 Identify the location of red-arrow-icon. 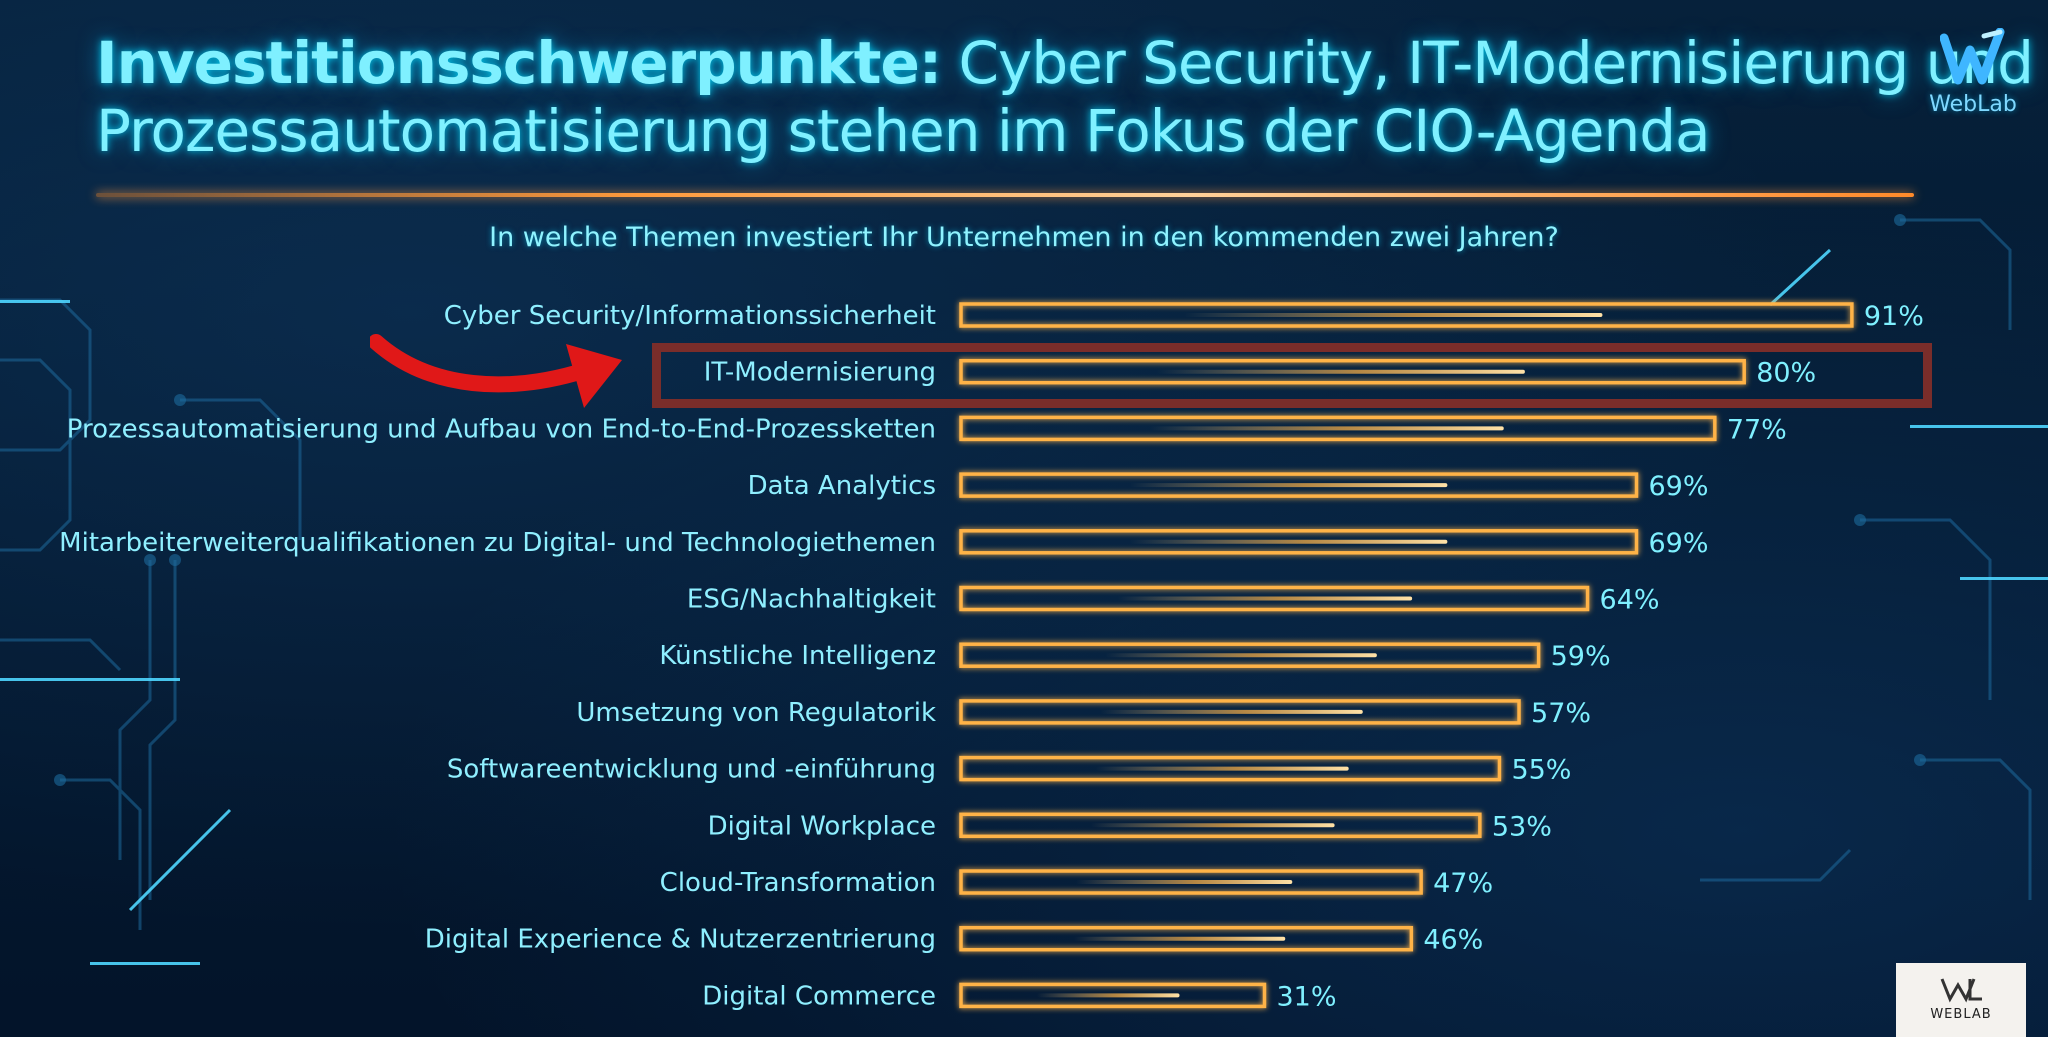
(496, 371).